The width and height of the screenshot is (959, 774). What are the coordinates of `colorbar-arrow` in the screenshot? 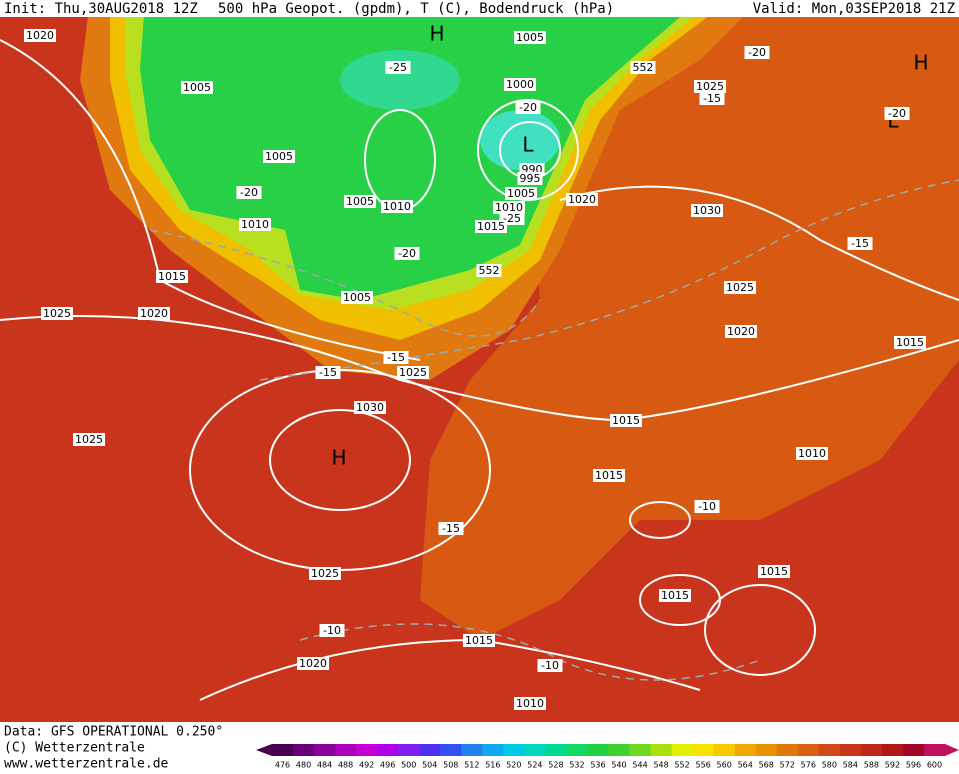 It's located at (952, 750).